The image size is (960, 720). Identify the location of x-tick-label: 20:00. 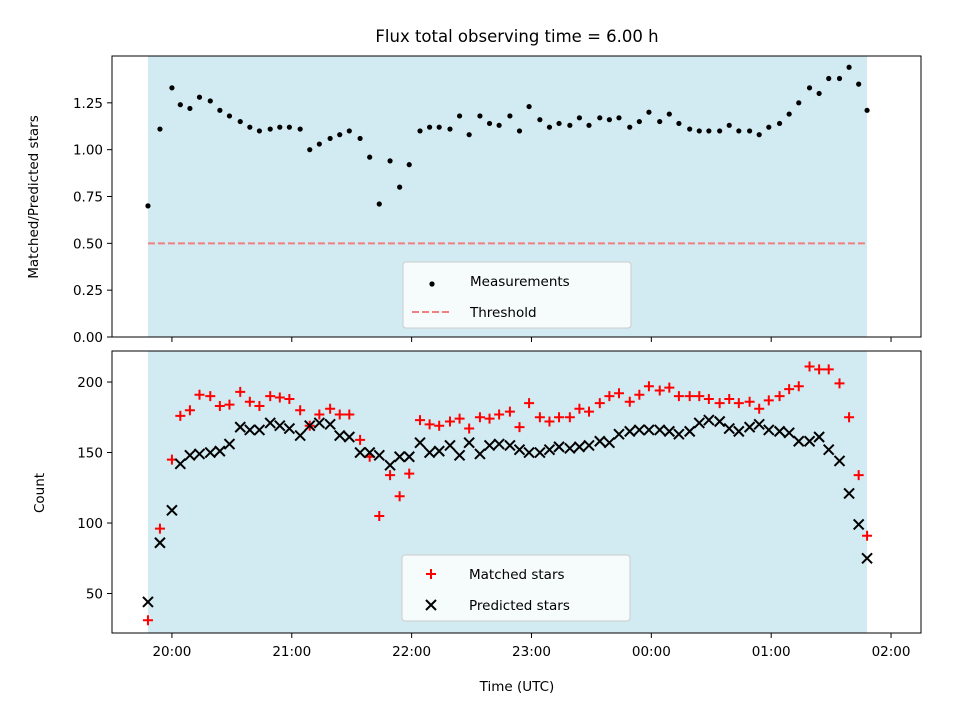
(171, 652).